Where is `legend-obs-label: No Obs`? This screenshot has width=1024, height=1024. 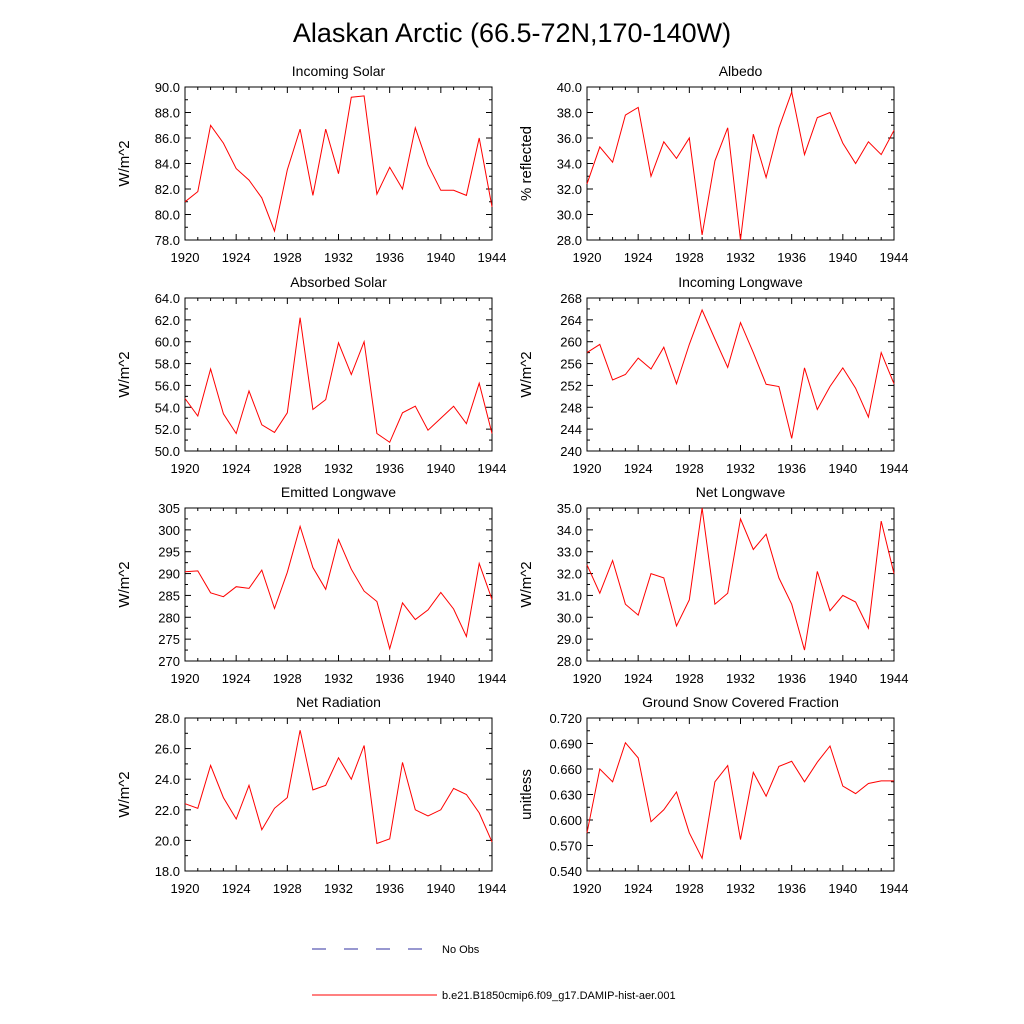
legend-obs-label: No Obs is located at coordinates (461, 950).